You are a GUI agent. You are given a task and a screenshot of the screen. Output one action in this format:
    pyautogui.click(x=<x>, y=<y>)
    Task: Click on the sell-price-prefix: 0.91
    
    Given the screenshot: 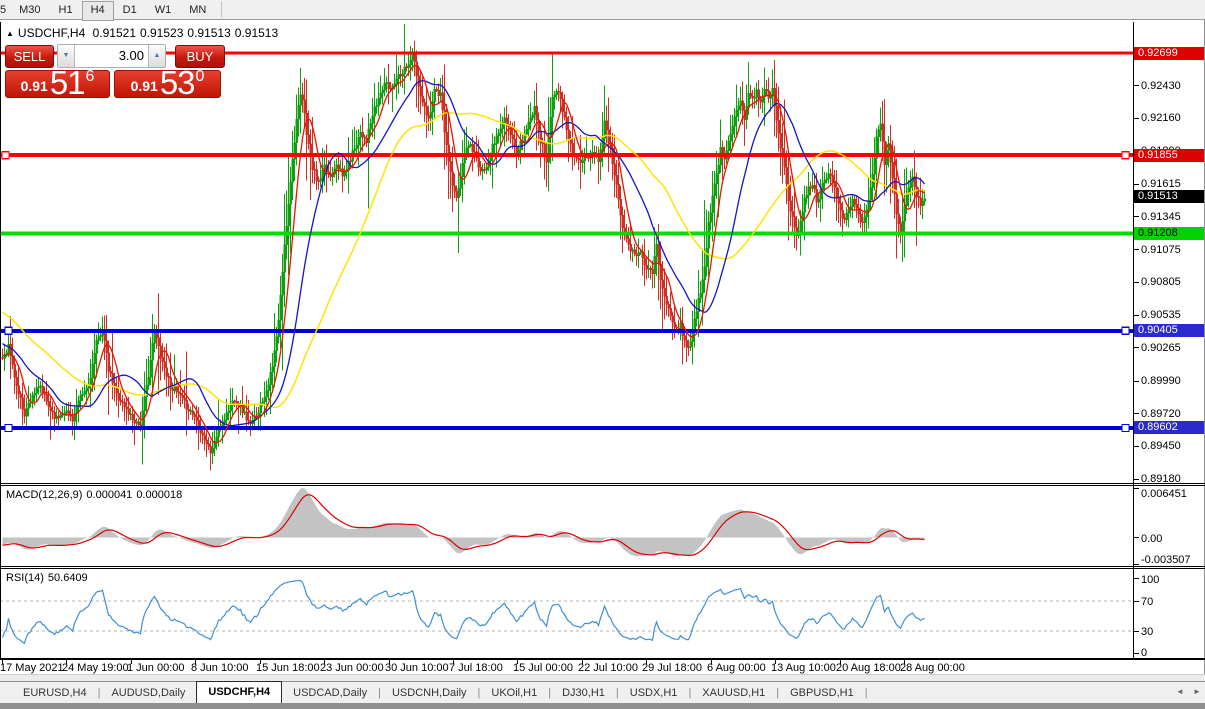 What is the action you would take?
    pyautogui.click(x=34, y=86)
    